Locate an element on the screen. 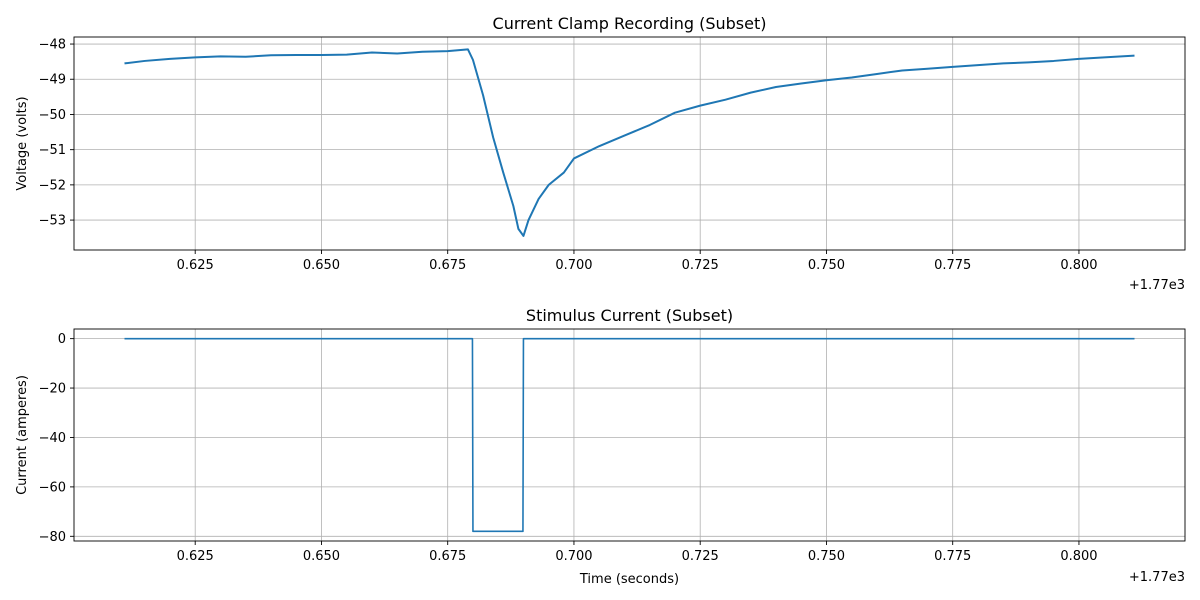 Image resolution: width=1200 pixels, height=600 pixels. y-tick-label: −49 is located at coordinates (52, 80).